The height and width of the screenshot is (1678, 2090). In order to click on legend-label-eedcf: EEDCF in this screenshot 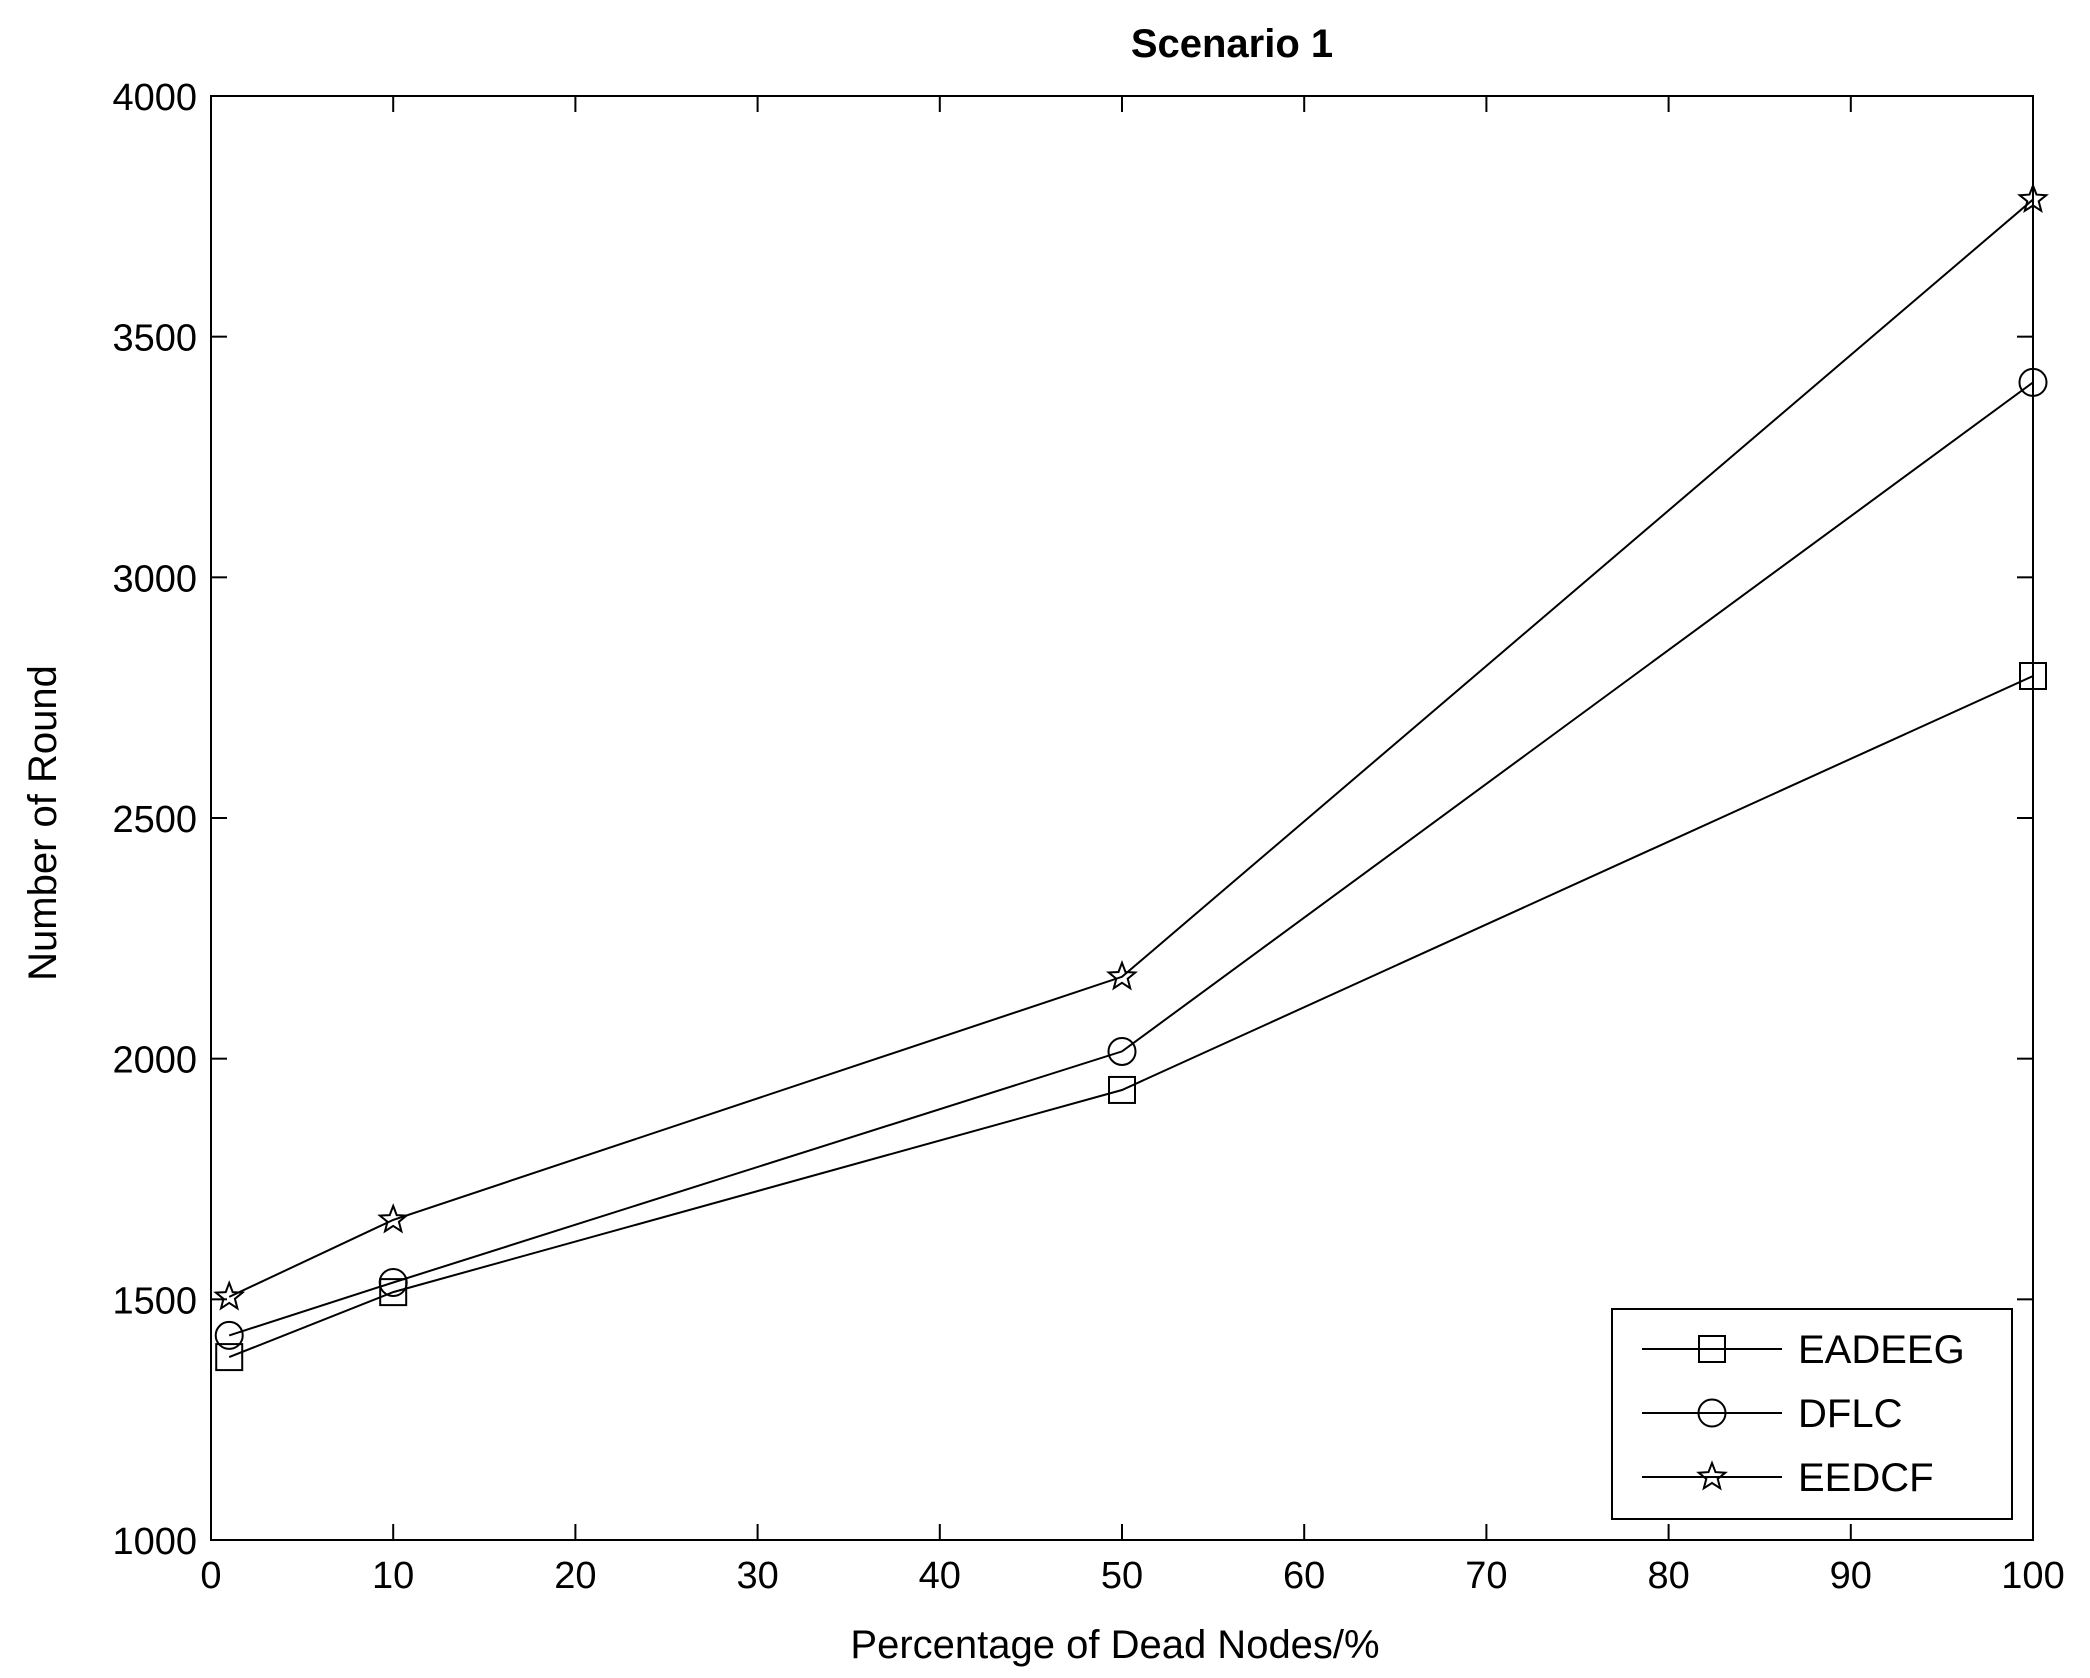, I will do `click(1866, 1478)`.